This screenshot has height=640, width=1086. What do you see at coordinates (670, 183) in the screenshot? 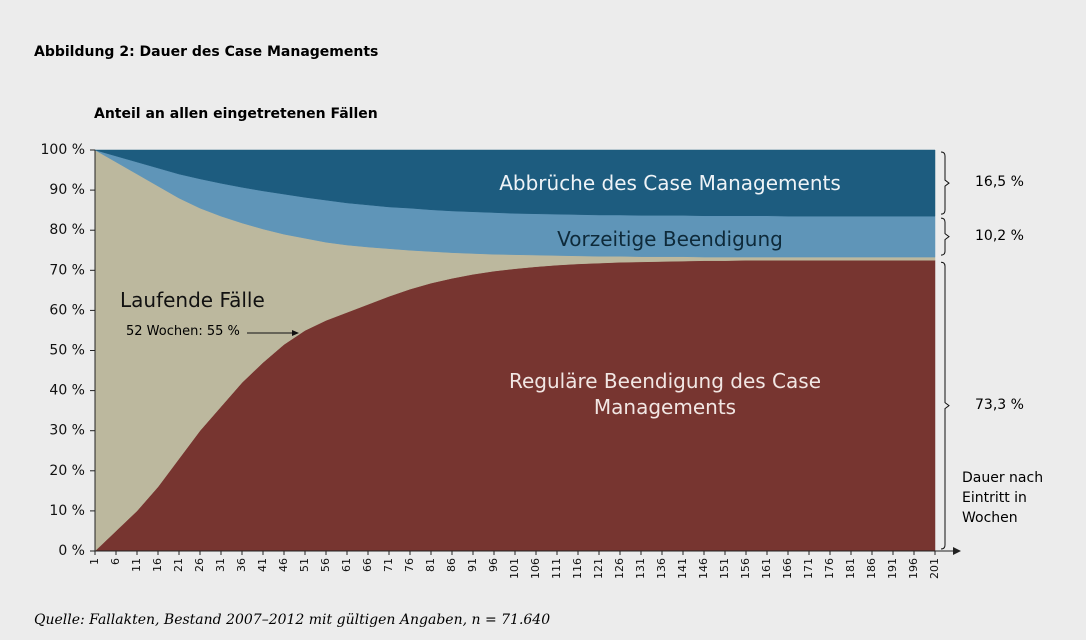
I see `series-label: Abbrüche des Case Managements` at bounding box center [670, 183].